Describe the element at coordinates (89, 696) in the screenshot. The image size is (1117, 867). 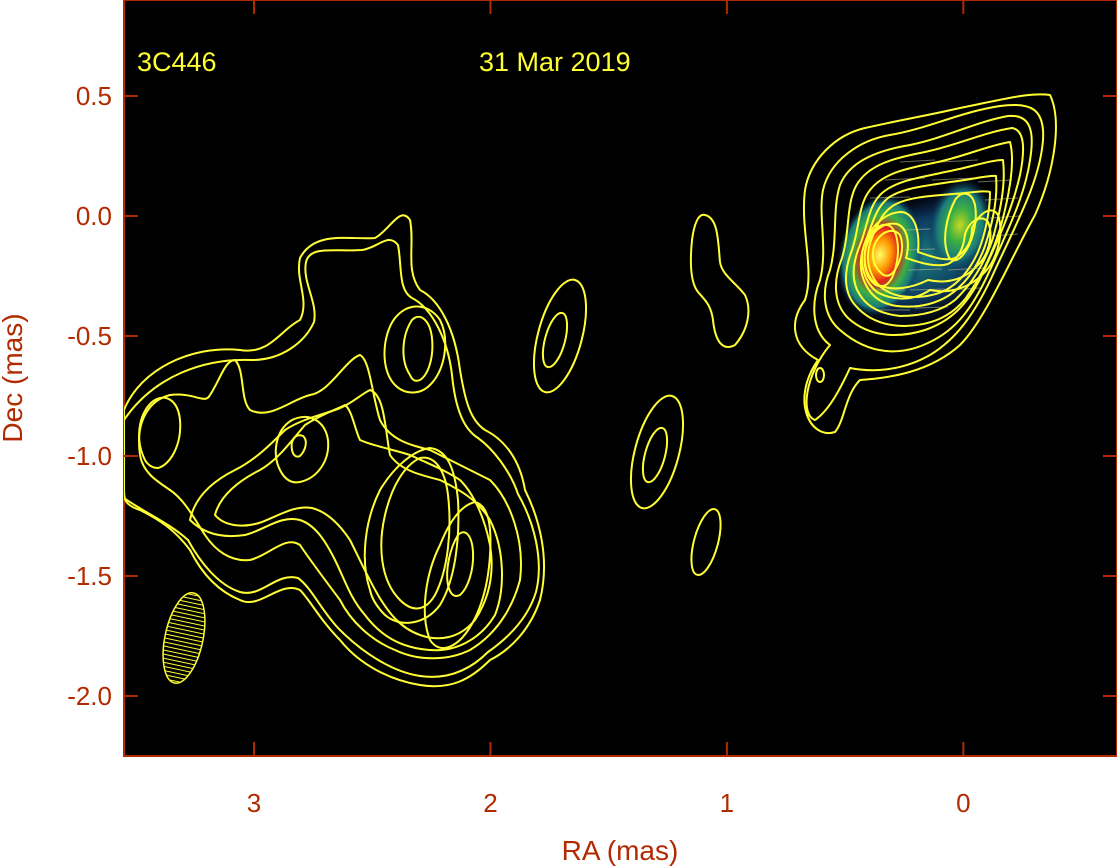
I see `y-tick-label: -2.0` at that location.